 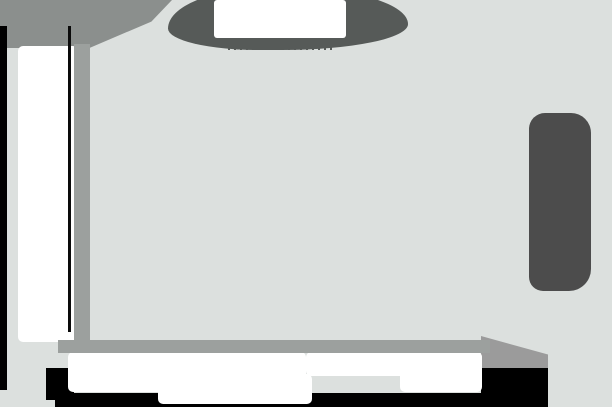 What do you see at coordinates (282, 43) in the screenshot?
I see `title-fringe` at bounding box center [282, 43].